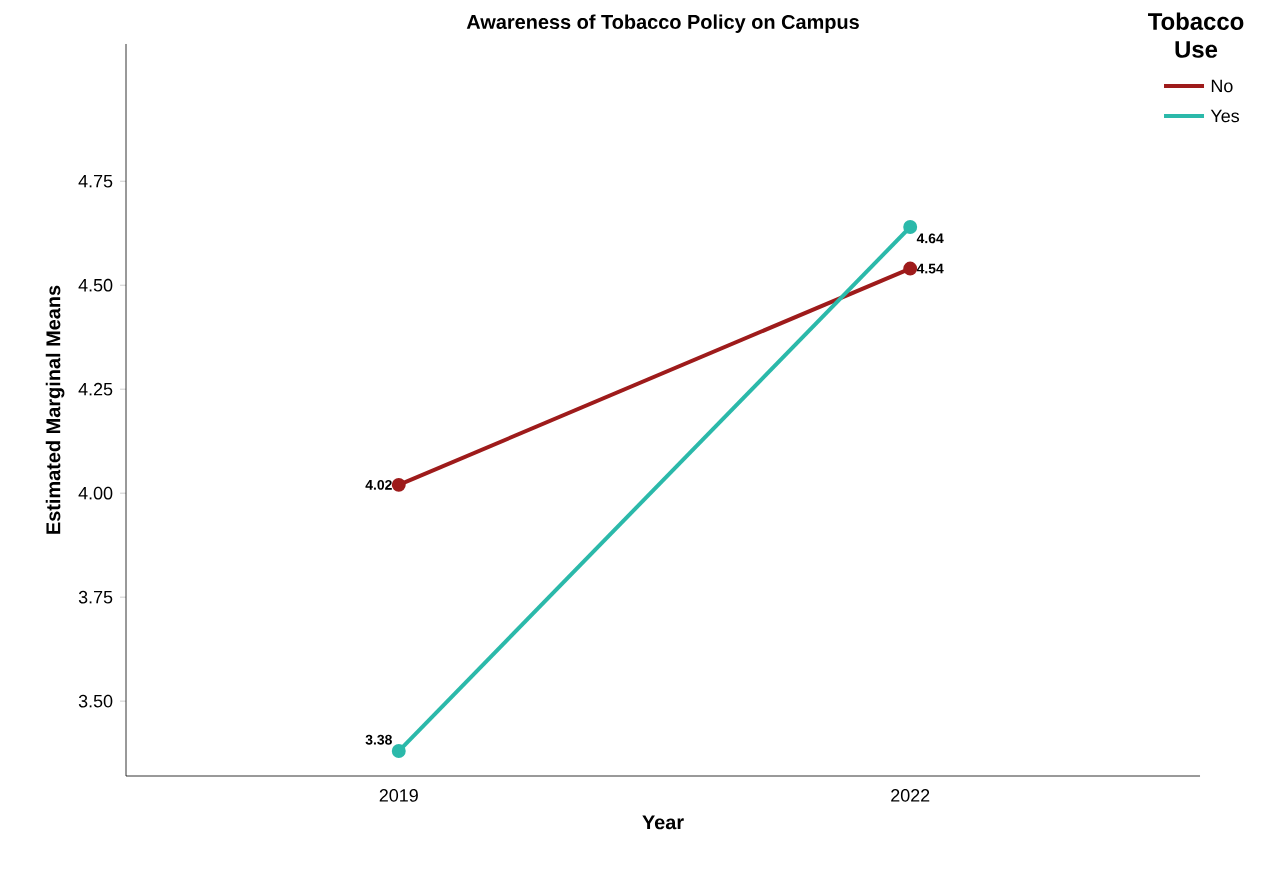 This screenshot has height=874, width=1264. Describe the element at coordinates (95, 285) in the screenshot. I see `y-tick-label: 4.50` at that location.